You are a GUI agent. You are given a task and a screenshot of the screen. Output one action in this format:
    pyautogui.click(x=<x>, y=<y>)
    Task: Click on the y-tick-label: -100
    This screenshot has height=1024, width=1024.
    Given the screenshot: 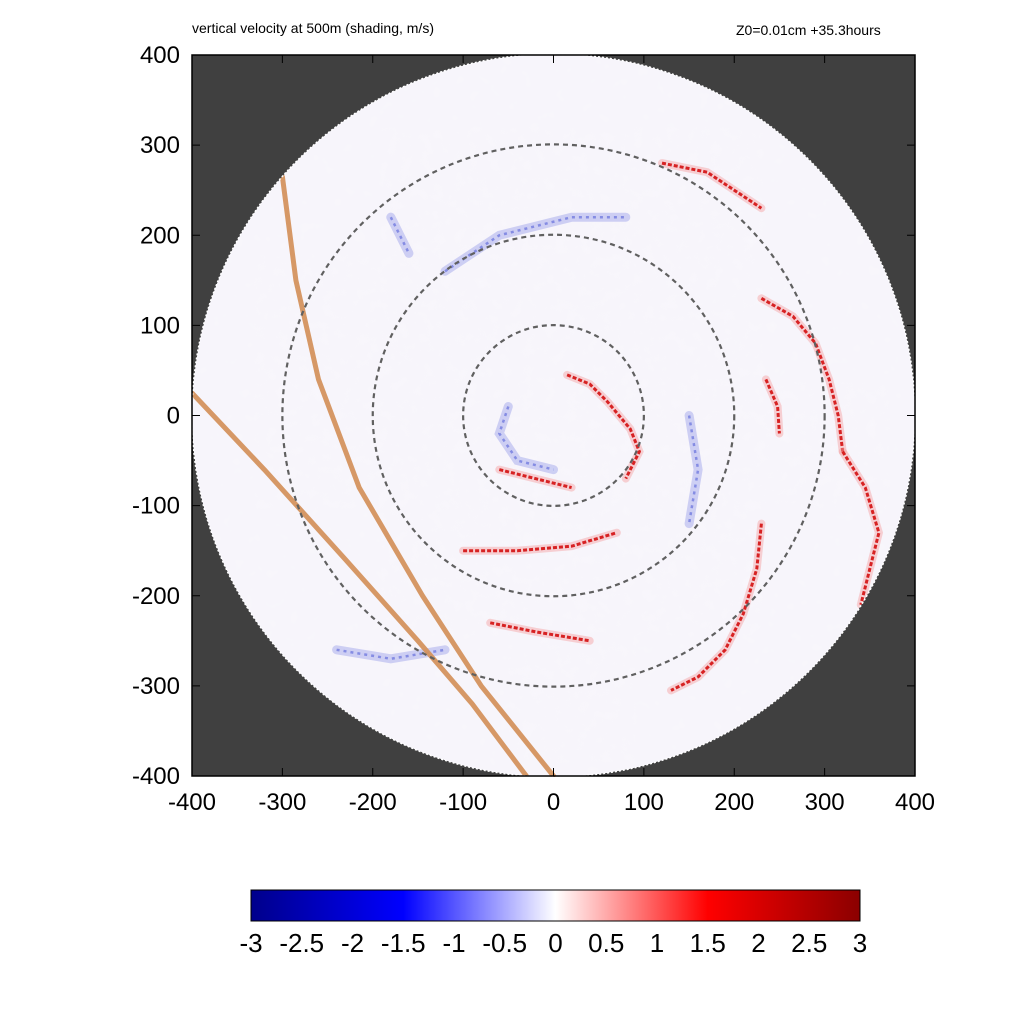 What is the action you would take?
    pyautogui.click(x=156, y=506)
    